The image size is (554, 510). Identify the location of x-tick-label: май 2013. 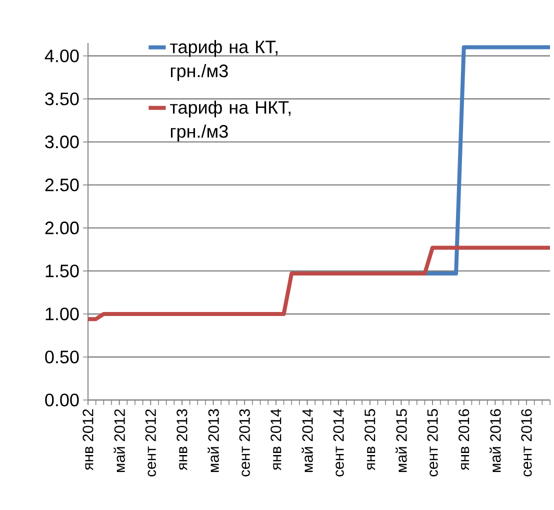
(213, 440).